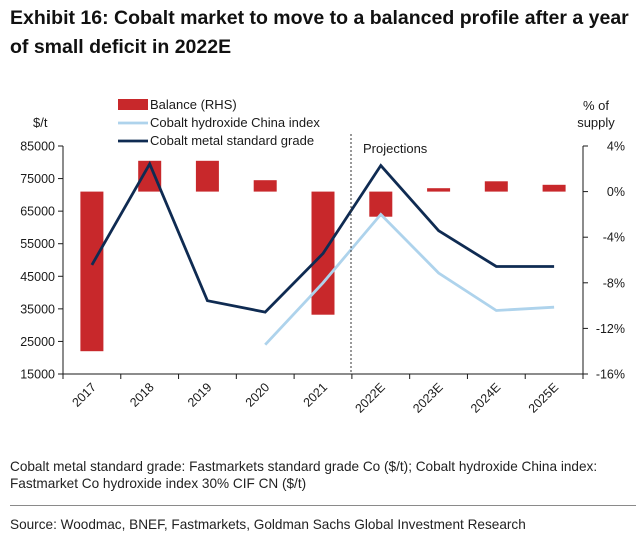 This screenshot has width=641, height=548. Describe the element at coordinates (84, 395) in the screenshot. I see `x-tick-label: 2017` at that location.